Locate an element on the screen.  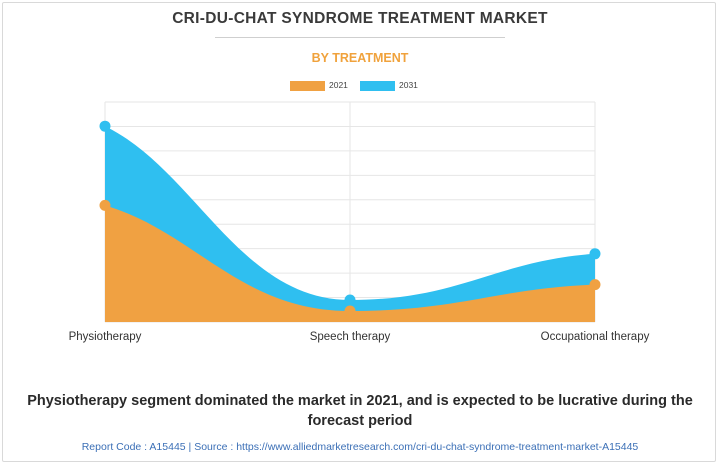
legend-item-2031: 2031 is located at coordinates (389, 85).